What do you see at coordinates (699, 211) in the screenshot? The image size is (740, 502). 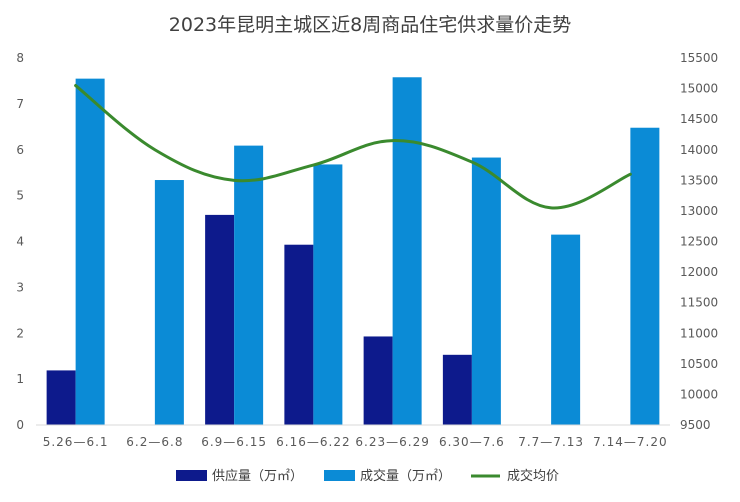 I see `right-y-tick: 13000` at bounding box center [699, 211].